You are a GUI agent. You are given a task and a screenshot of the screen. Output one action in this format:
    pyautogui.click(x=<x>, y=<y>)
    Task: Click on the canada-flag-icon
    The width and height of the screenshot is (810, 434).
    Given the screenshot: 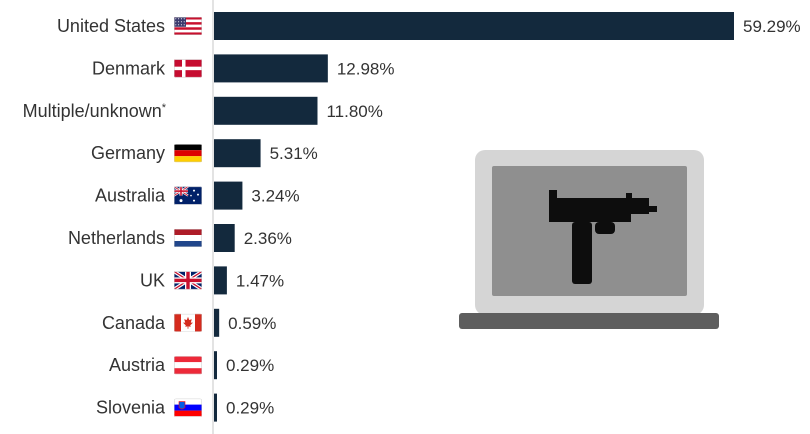 What is the action you would take?
    pyautogui.click(x=188, y=322)
    